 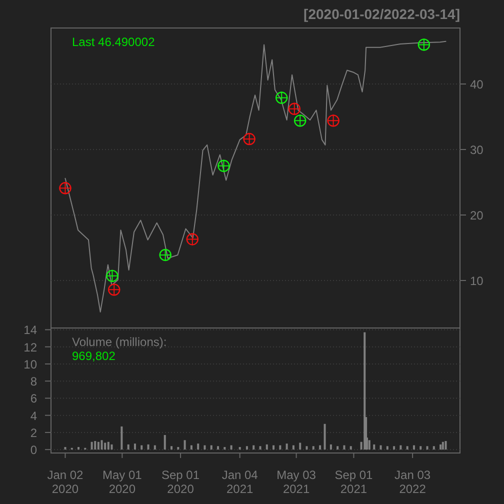 I want to click on y-tick-label: 20, so click(x=477, y=215).